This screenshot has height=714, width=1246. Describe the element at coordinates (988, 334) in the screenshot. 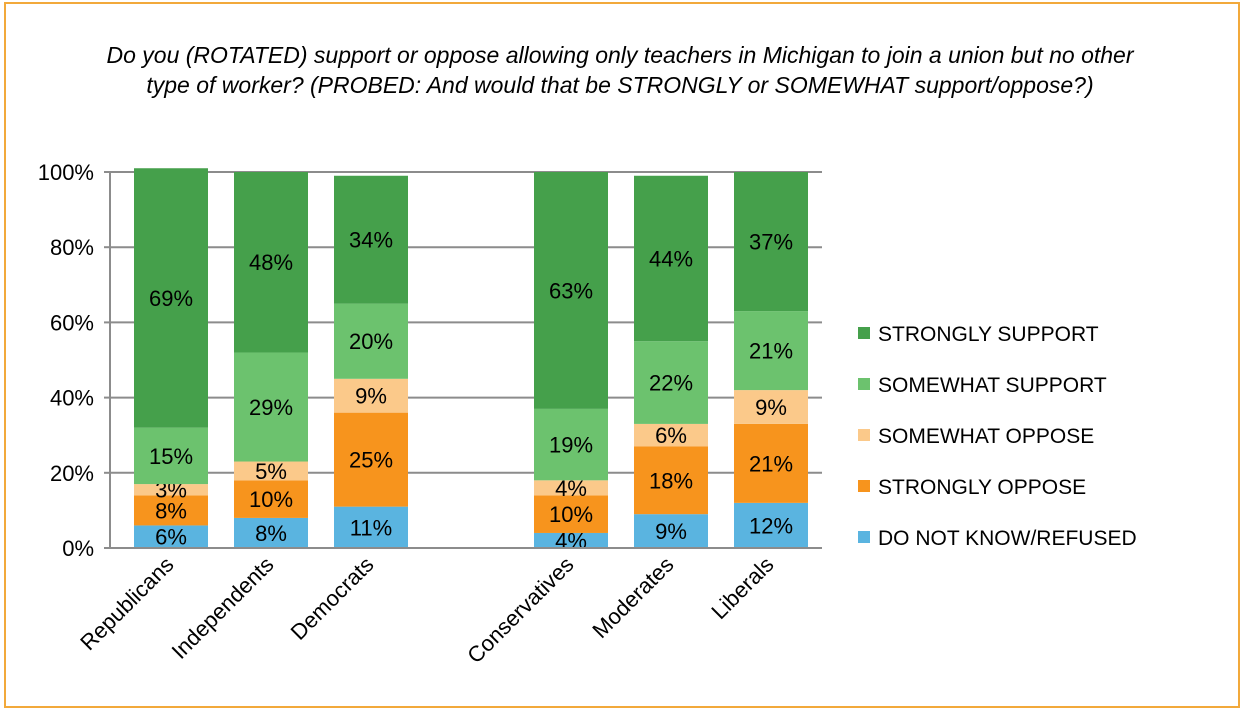

I see `legend-label: STRONGLY SUPPORT` at that location.